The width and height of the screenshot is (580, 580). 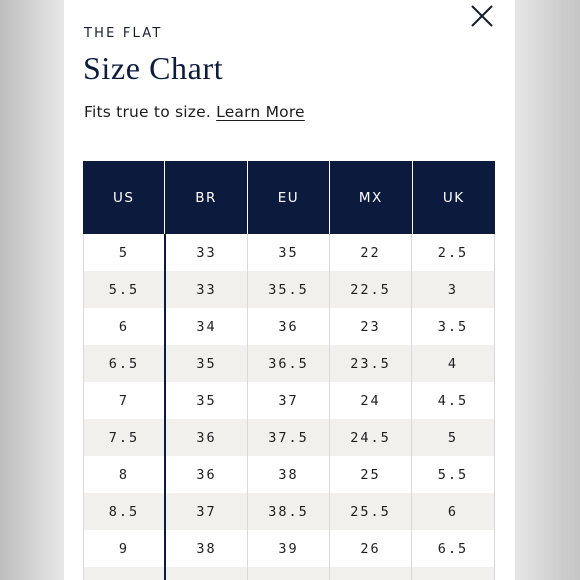 What do you see at coordinates (371, 548) in the screenshot?
I see `table-cell-mx: 26` at bounding box center [371, 548].